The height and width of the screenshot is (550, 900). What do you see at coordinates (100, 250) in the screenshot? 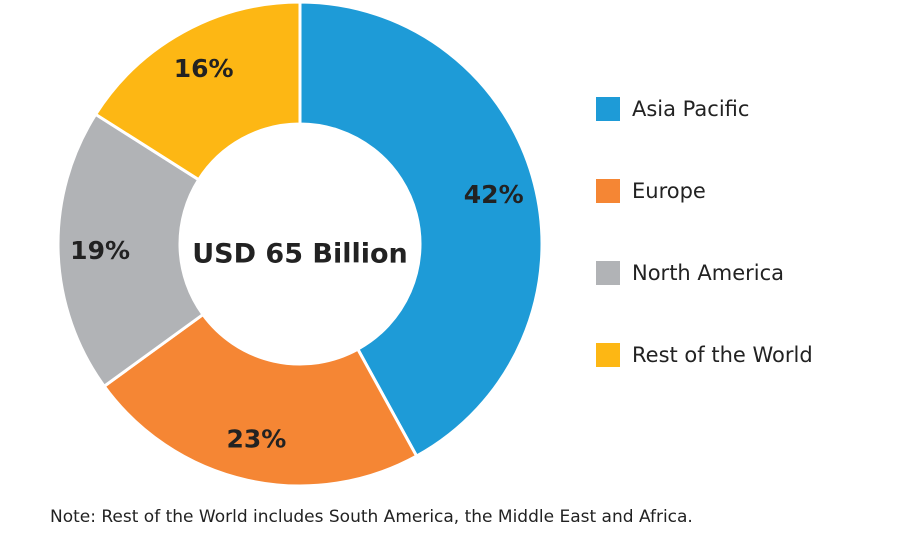
I see `slice-label-north-america: 19%` at bounding box center [100, 250].